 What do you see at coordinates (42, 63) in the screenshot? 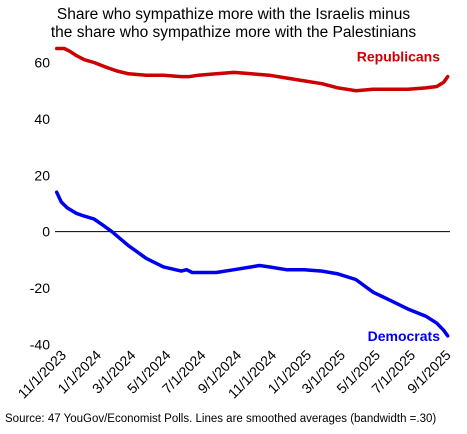
I see `y-tick-label: 60` at bounding box center [42, 63].